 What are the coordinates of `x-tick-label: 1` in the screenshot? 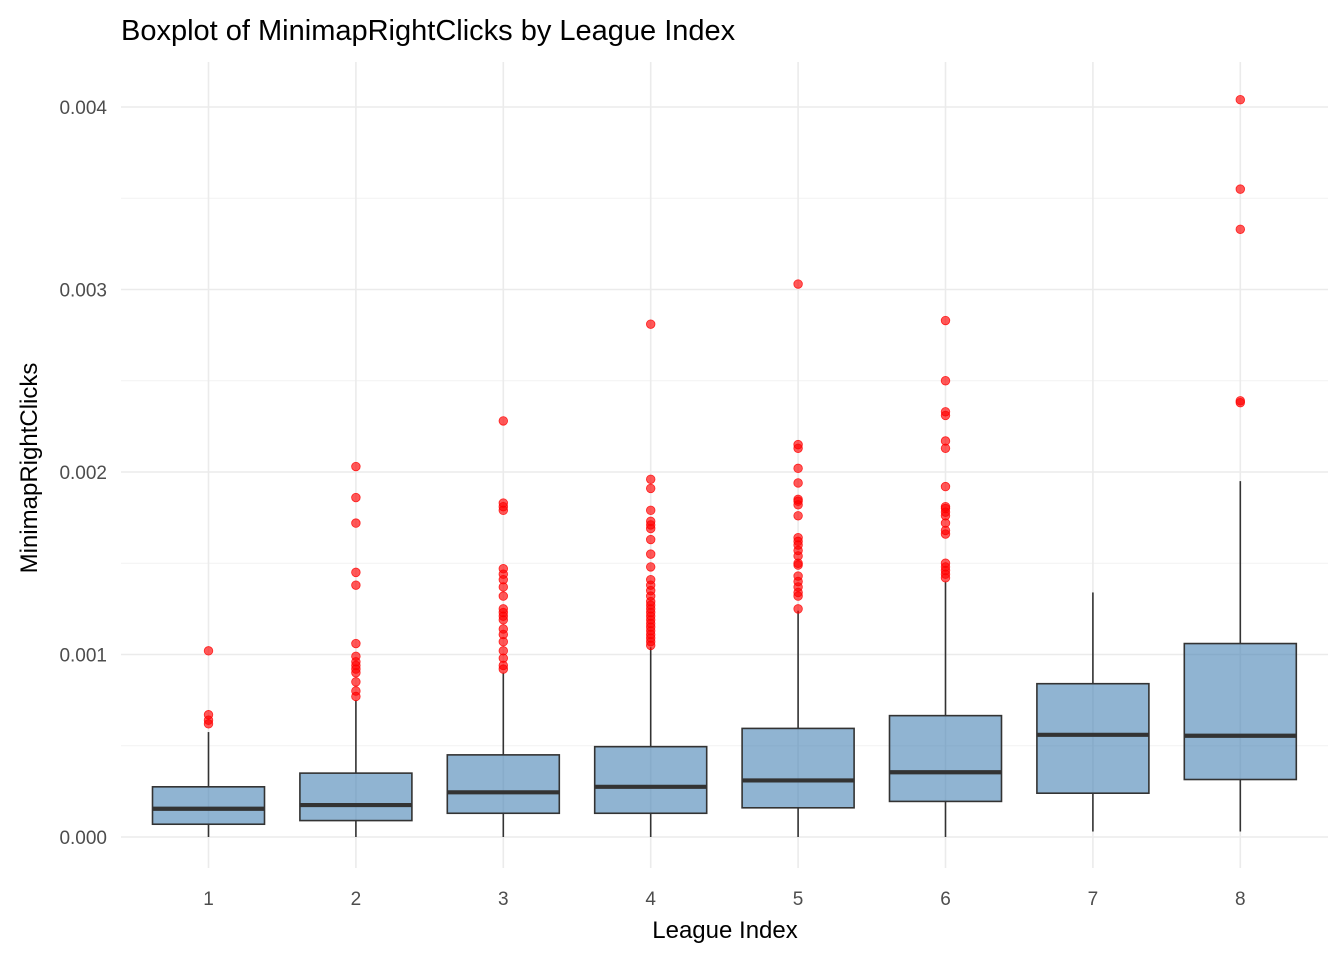 It's located at (208, 899).